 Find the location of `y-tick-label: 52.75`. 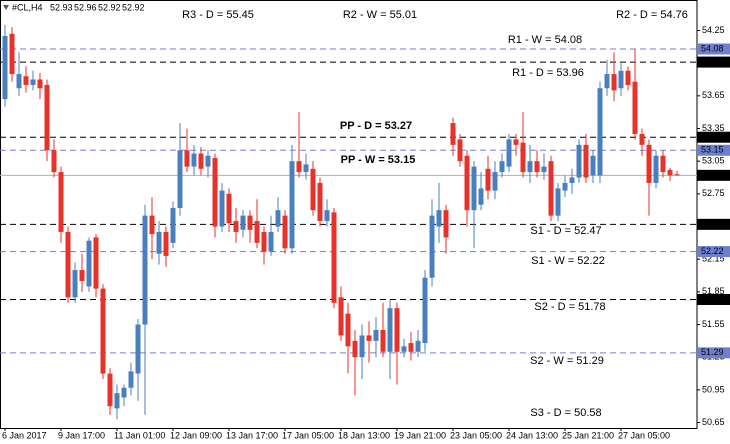

y-tick-label: 52.75 is located at coordinates (713, 193).